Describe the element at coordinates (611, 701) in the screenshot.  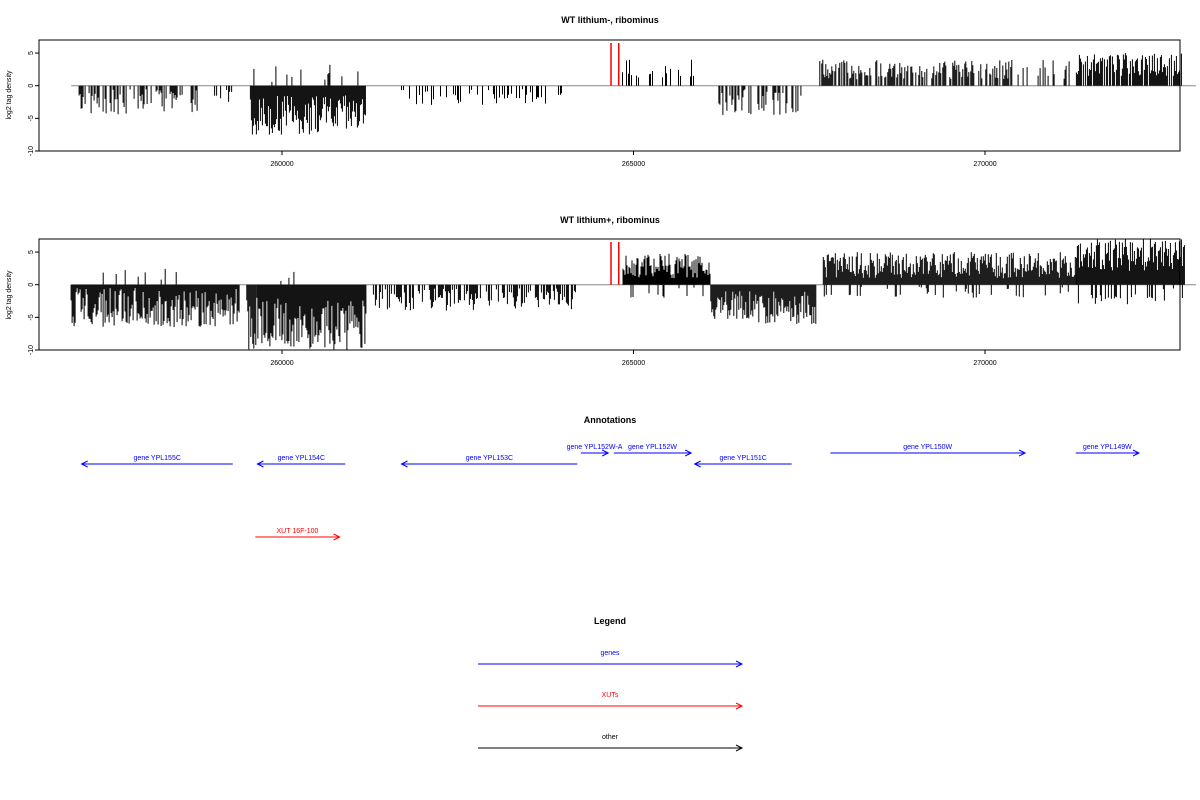
I see `legend-item: XUTs` at that location.